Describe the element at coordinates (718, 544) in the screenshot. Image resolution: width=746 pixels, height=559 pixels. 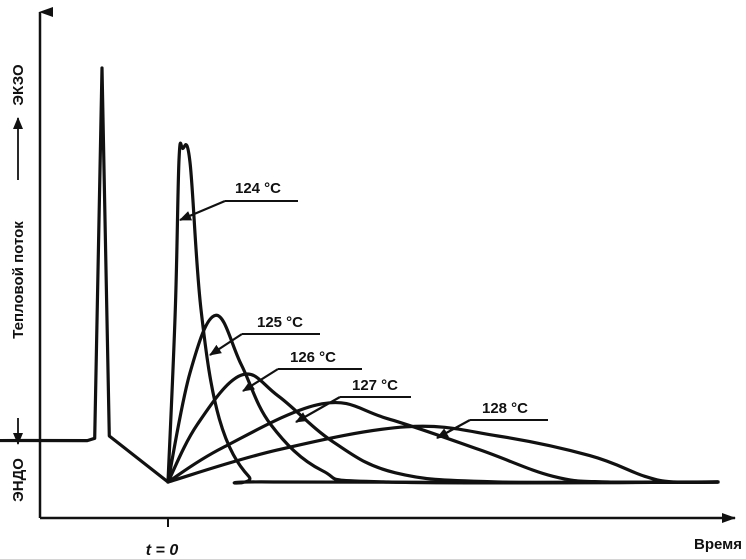
I see `x-axis-label: Время` at that location.